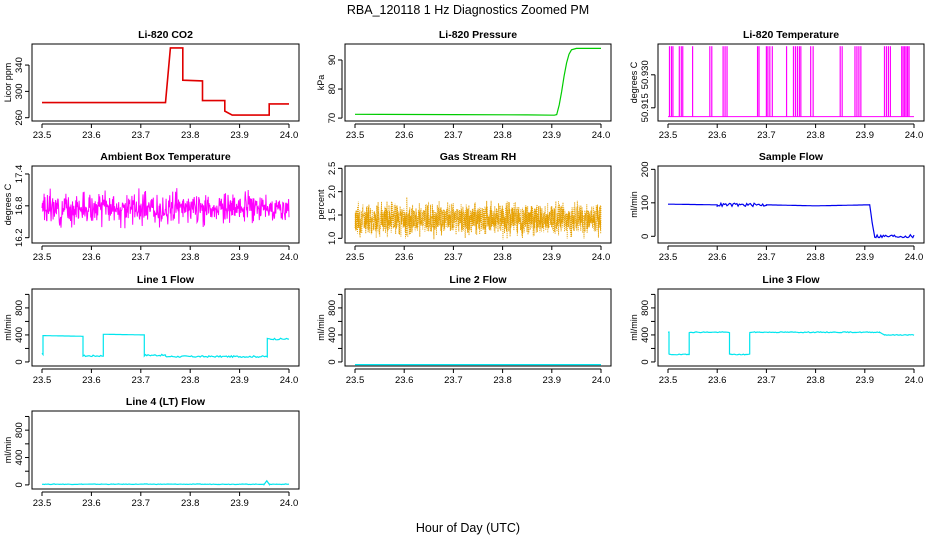  Describe the element at coordinates (791, 280) in the screenshot. I see `chart-title: Line 3 Flow` at that location.